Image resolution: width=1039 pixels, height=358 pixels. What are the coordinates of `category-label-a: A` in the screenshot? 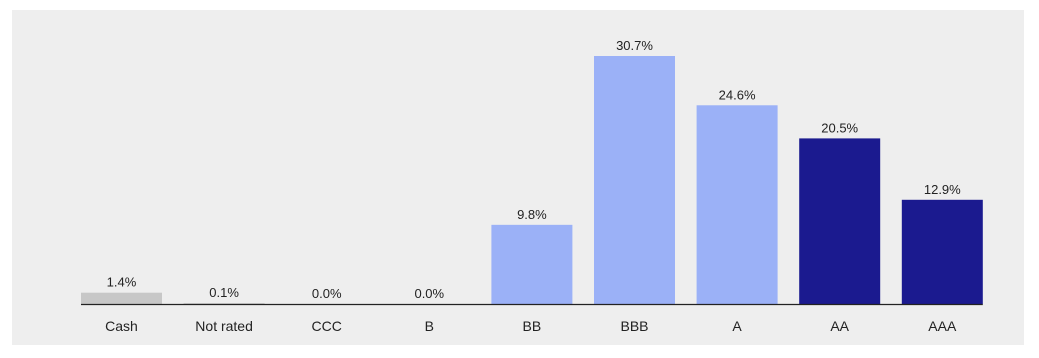 It's located at (737, 326).